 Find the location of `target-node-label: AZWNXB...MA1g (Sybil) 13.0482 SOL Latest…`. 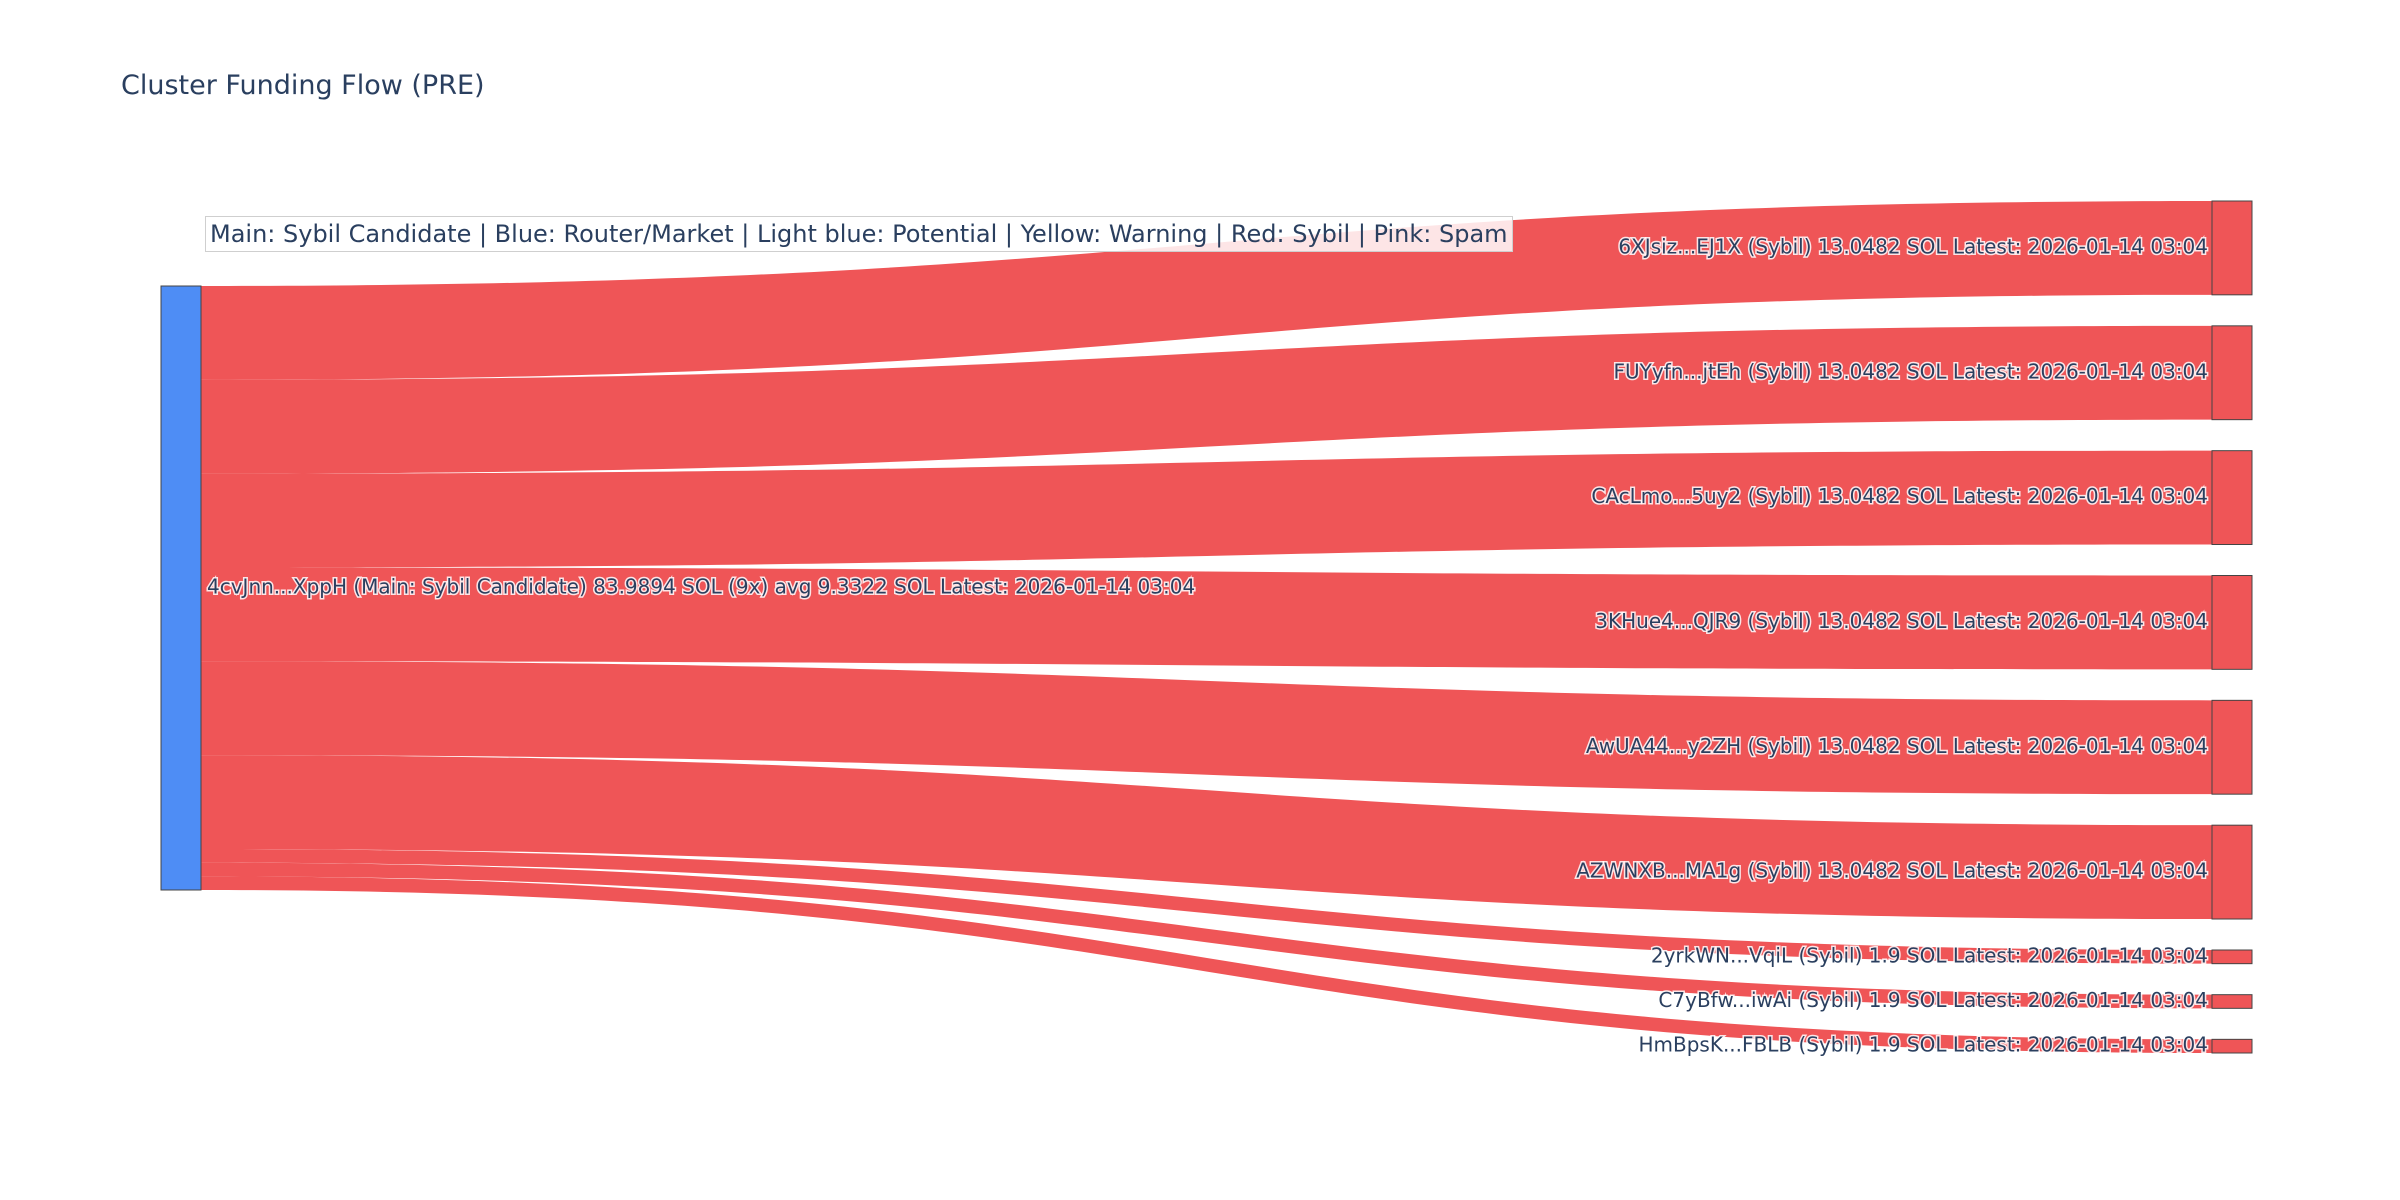

target-node-label: AZWNXB...MA1g (Sybil) 13.0482 SOL Latest… is located at coordinates (1892, 871).